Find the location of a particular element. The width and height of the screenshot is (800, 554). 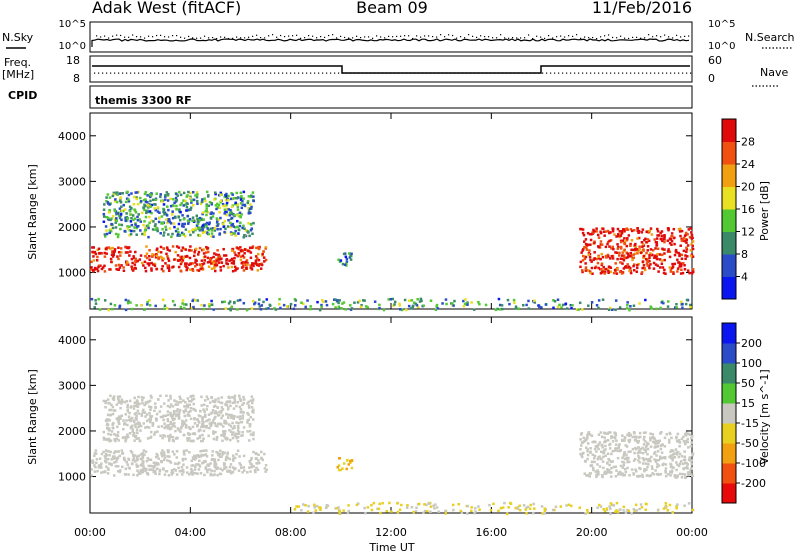

power-ylabel: Slant Range [km] is located at coordinates (32, 212).